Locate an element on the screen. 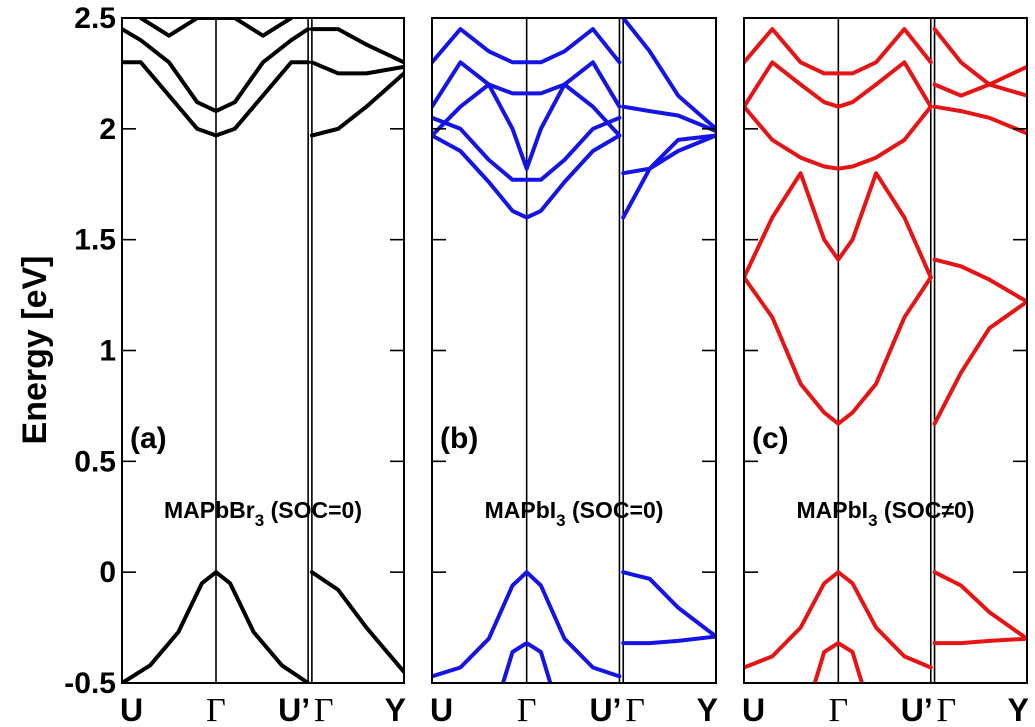 This screenshot has width=1035, height=727. panel-title: MAPbBr3 (SOC=0) is located at coordinates (263, 513).